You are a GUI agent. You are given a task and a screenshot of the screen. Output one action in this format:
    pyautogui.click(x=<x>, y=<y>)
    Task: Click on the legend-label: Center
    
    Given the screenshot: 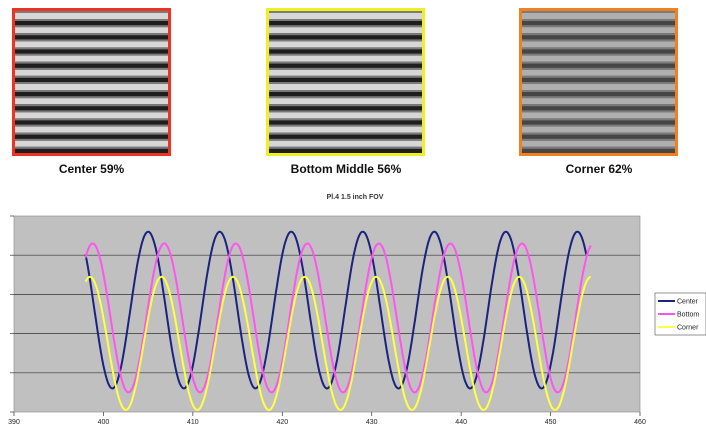 What is the action you would take?
    pyautogui.click(x=688, y=302)
    